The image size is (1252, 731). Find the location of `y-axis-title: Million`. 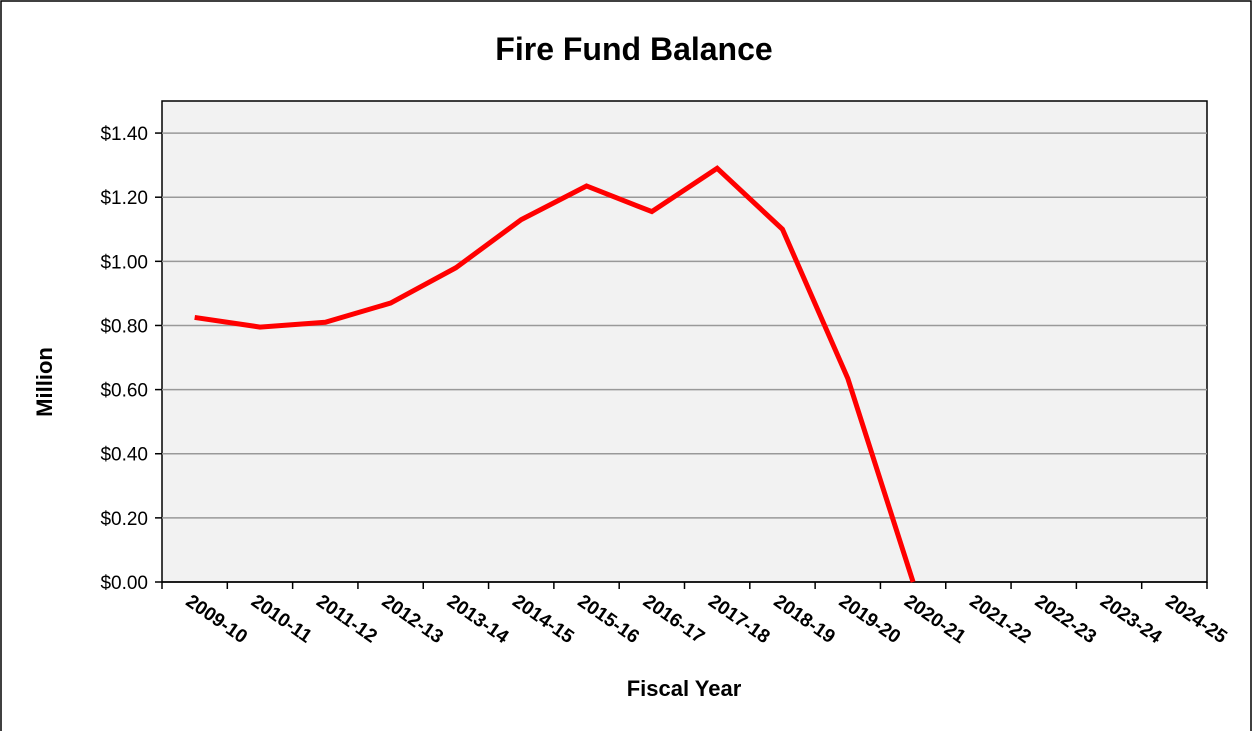

y-axis-title: Million is located at coordinates (44, 382).